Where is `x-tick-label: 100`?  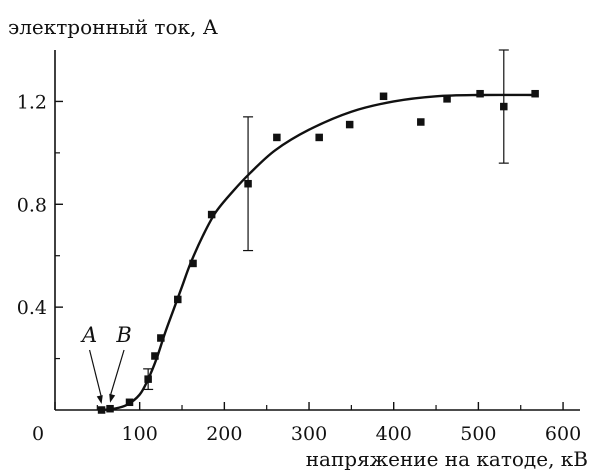
x-tick-label: 100 is located at coordinates (140, 434).